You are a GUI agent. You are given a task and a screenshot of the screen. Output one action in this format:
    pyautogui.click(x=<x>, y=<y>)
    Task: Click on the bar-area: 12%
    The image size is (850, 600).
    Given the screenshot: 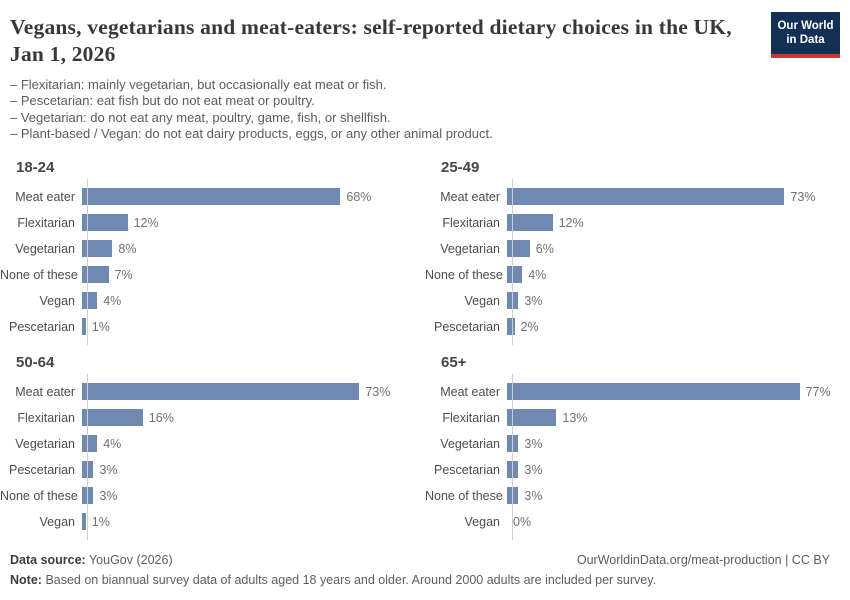 What is the action you would take?
    pyautogui.click(x=253, y=223)
    